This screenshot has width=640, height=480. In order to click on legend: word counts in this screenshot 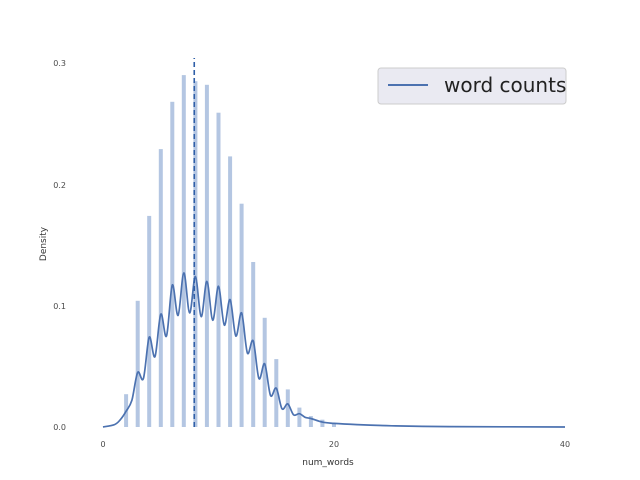, I will do `click(472, 86)`.